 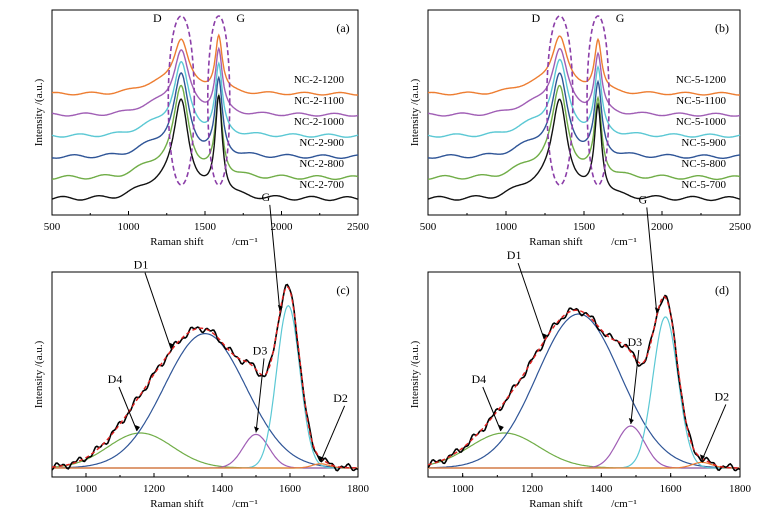 I want to click on series-label: NC-5-800, so click(x=703, y=164).